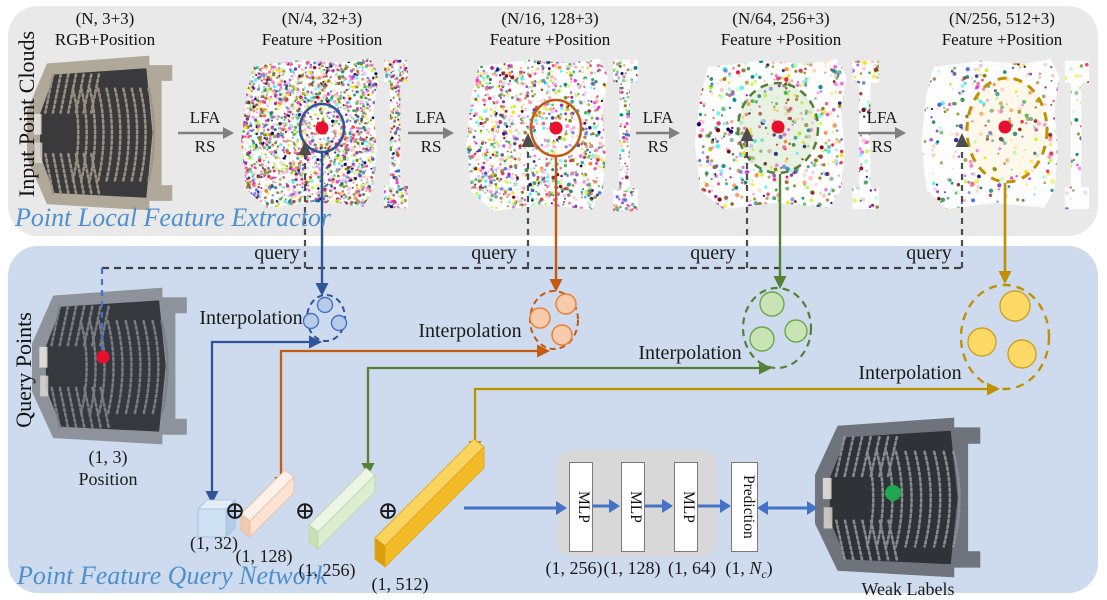  Describe the element at coordinates (686, 507) in the screenshot. I see `mlp-box-3: MLP` at that location.